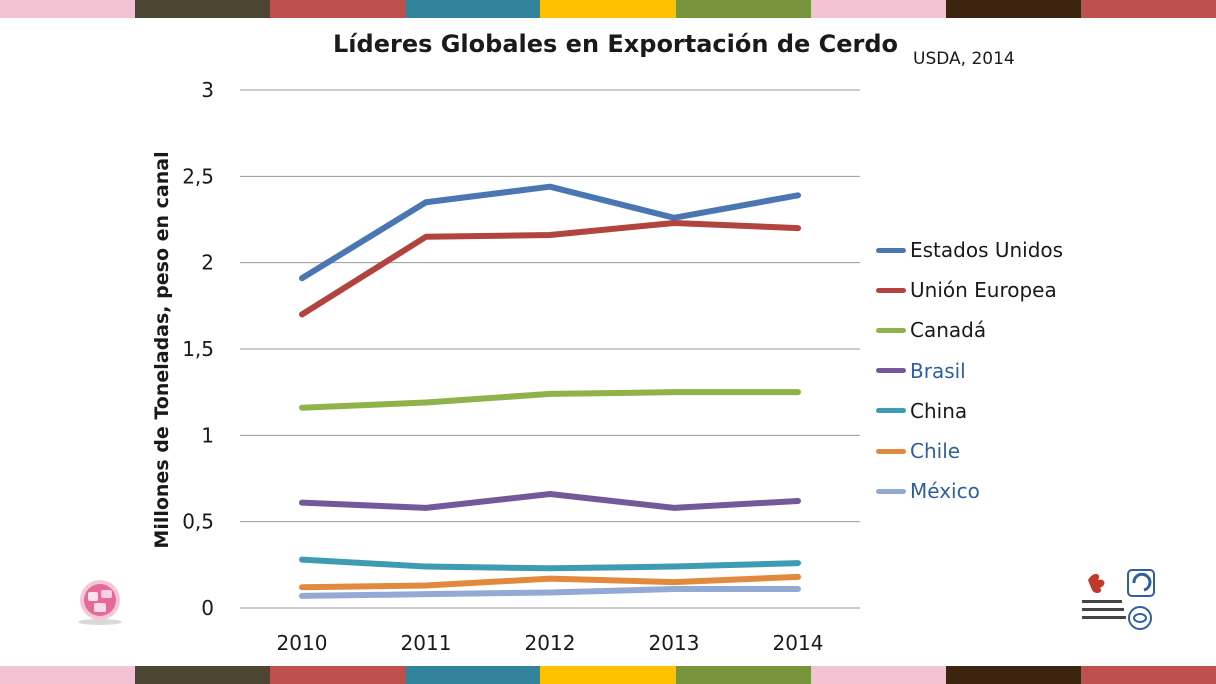 The image size is (1216, 684). Describe the element at coordinates (798, 643) in the screenshot. I see `x-tick-label: 2014` at that location.